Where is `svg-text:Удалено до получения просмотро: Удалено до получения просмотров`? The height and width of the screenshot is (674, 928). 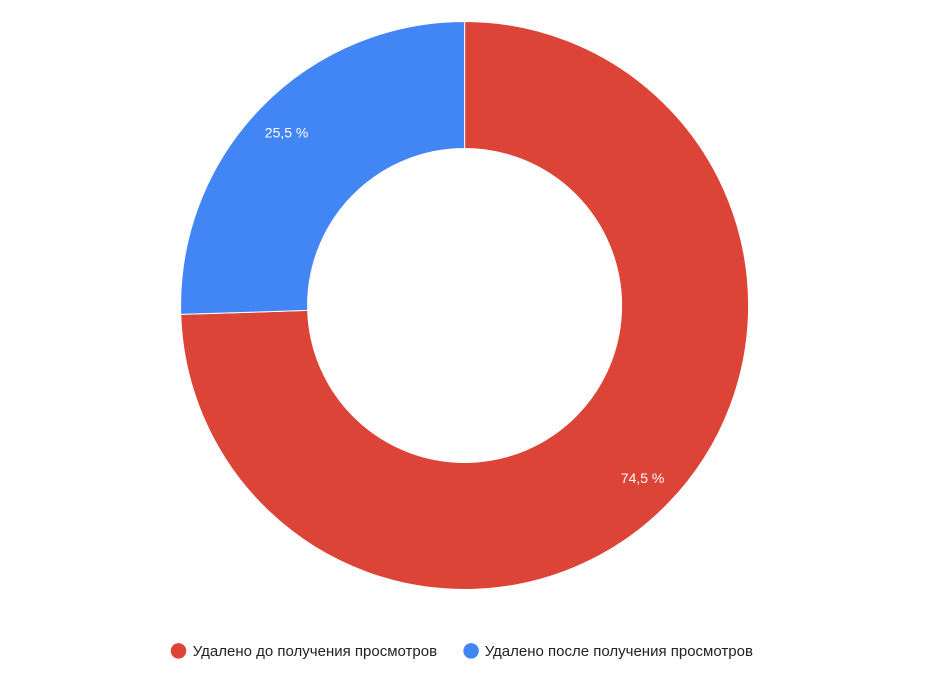
svg-text:Удалено до получения просмотро: Удалено до получения просмотров is located at coordinates (315, 651).